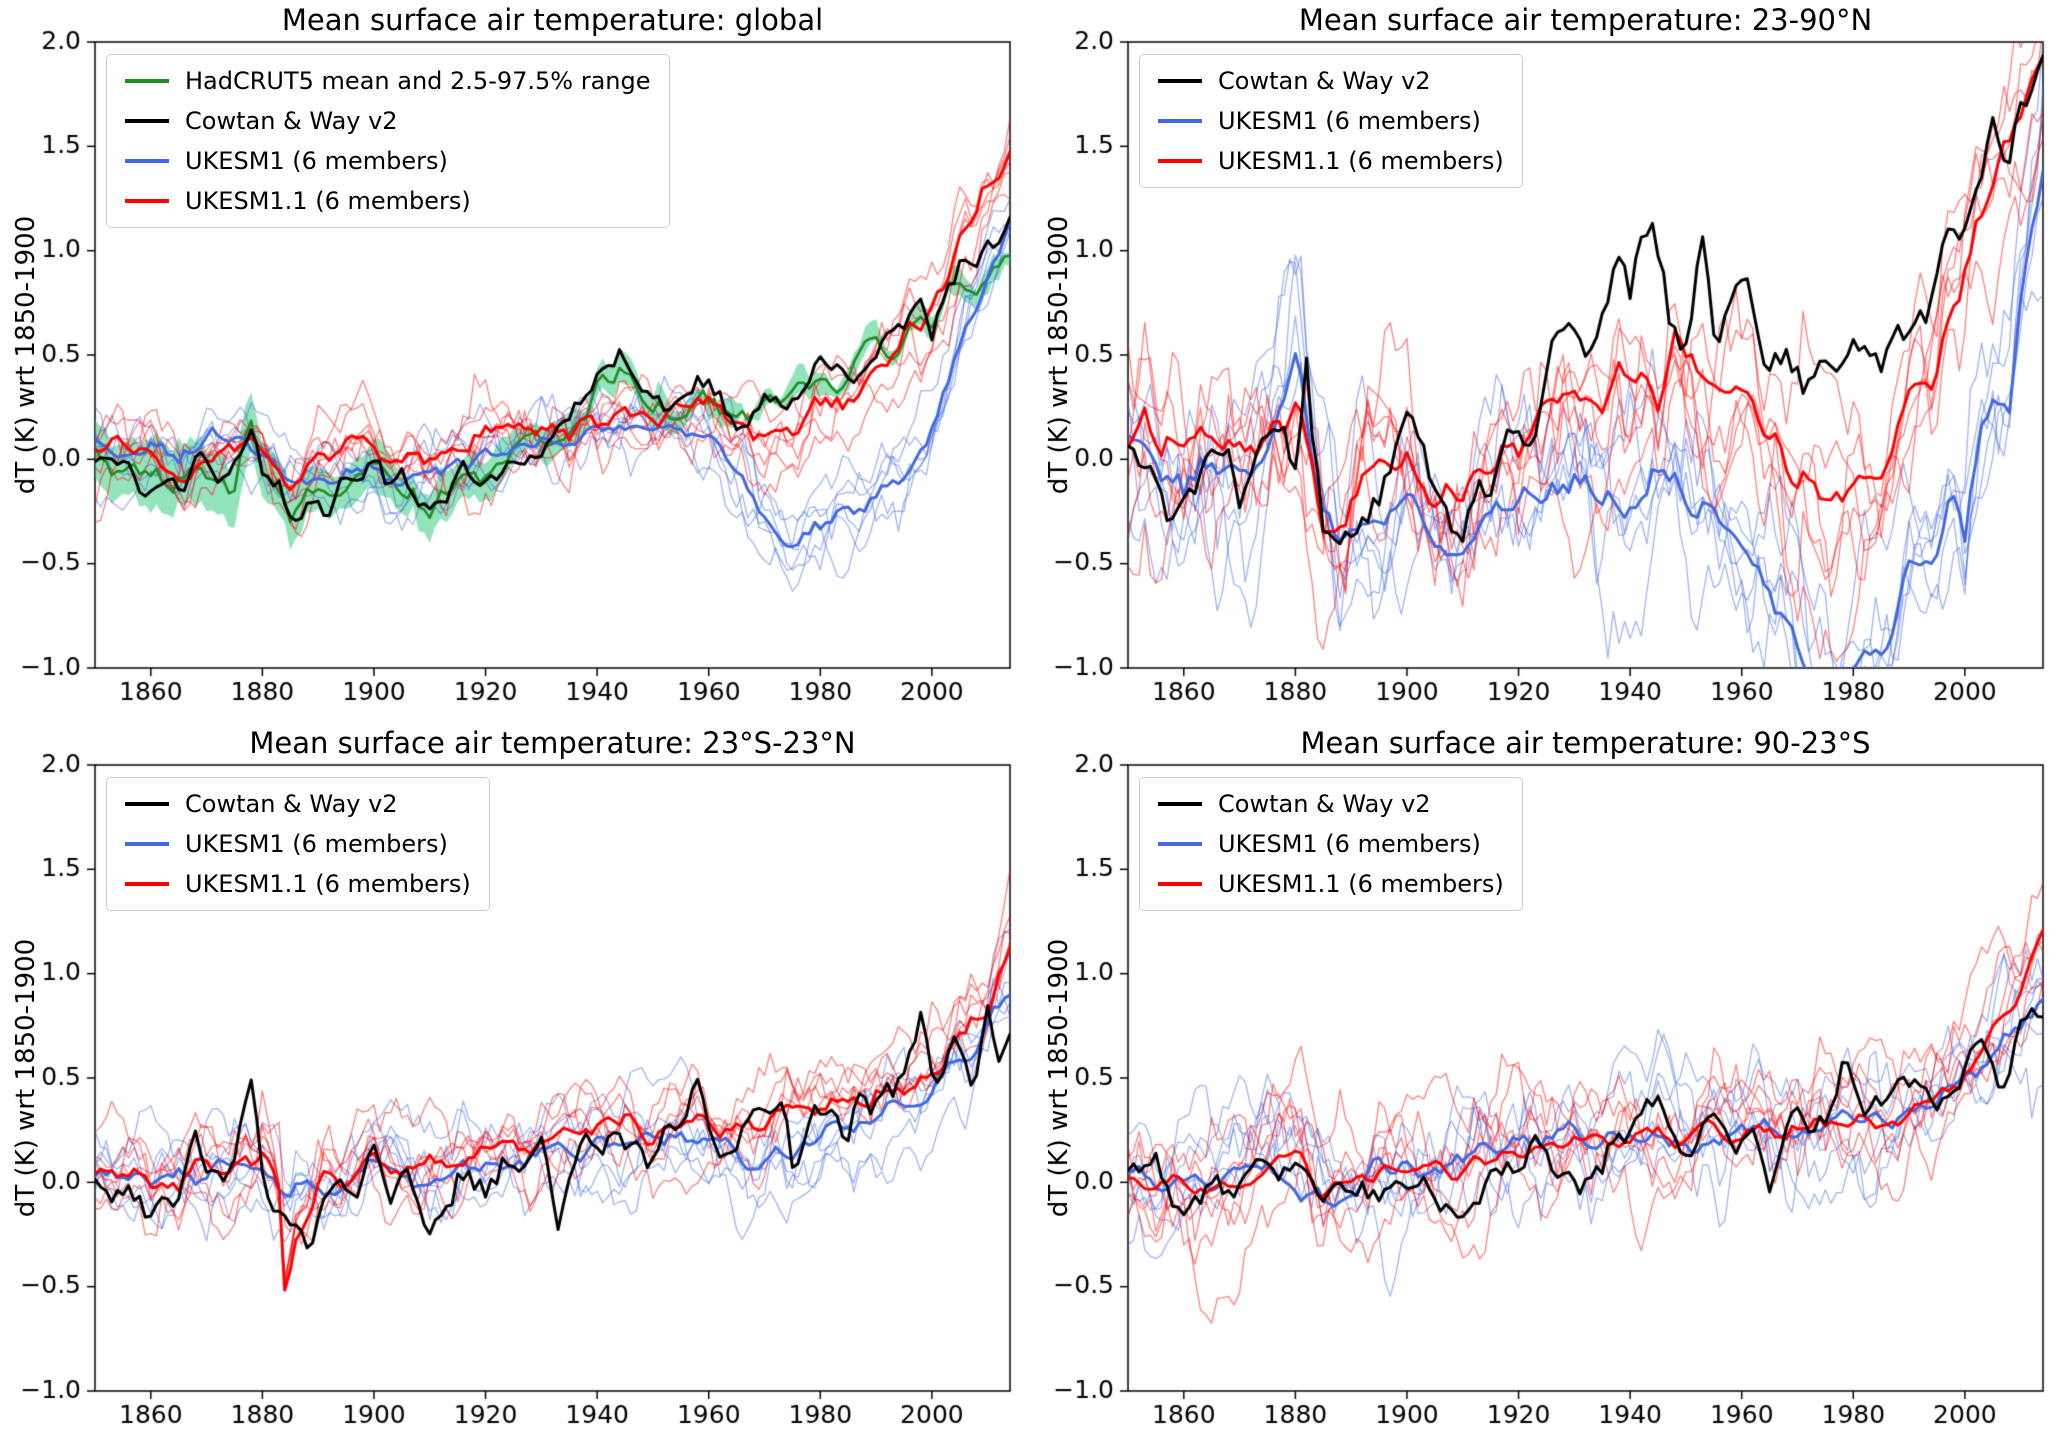 Image resolution: width=2067 pixels, height=1447 pixels. What do you see at coordinates (552, 20) in the screenshot?
I see `chart-title: Mean surface air temperature: global` at bounding box center [552, 20].